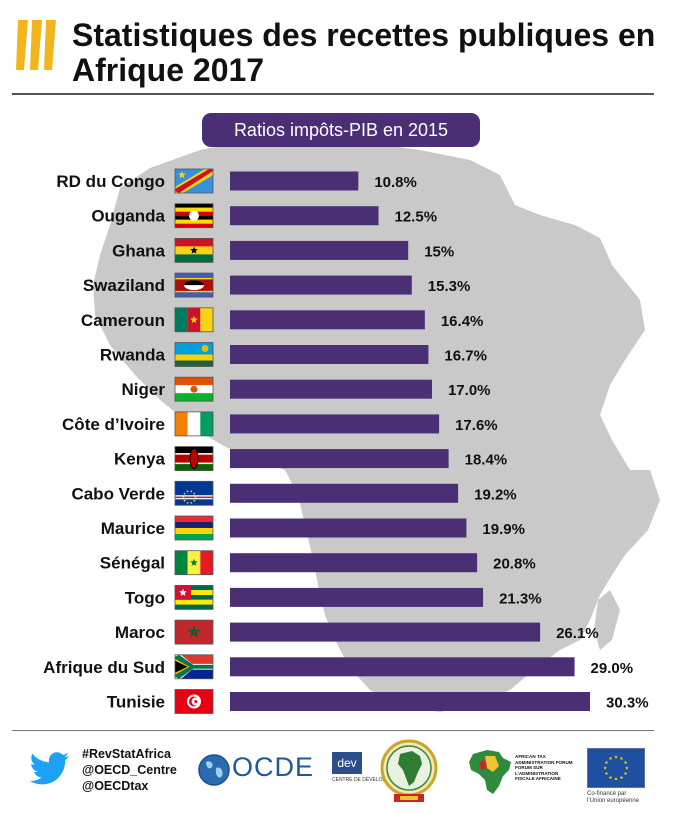  What do you see at coordinates (538, 779) in the screenshot?
I see `ataf-line: FISCALE AFRICAINE` at bounding box center [538, 779].